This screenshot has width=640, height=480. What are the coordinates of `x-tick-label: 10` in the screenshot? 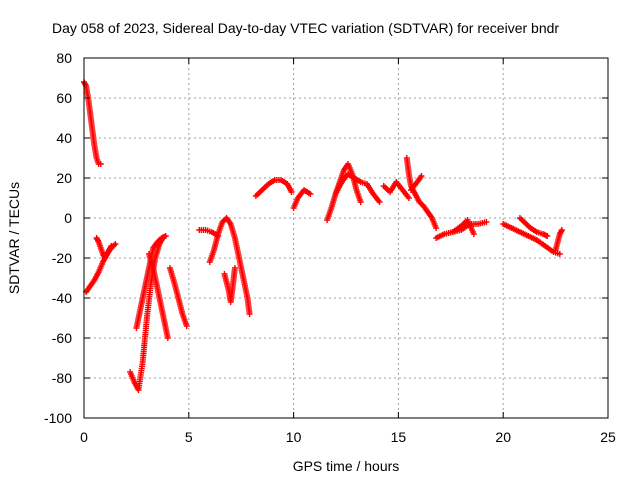 It's located at (294, 437).